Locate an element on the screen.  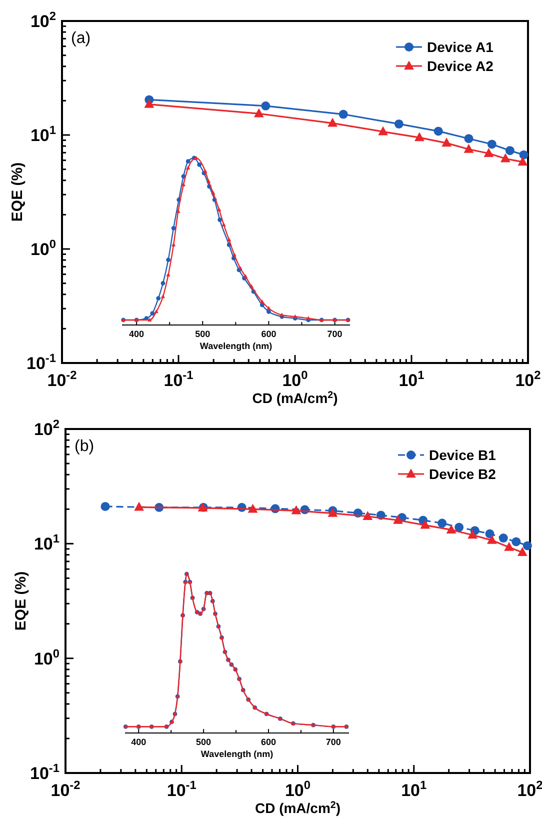
legend-label: Device A2 is located at coordinates (460, 66).